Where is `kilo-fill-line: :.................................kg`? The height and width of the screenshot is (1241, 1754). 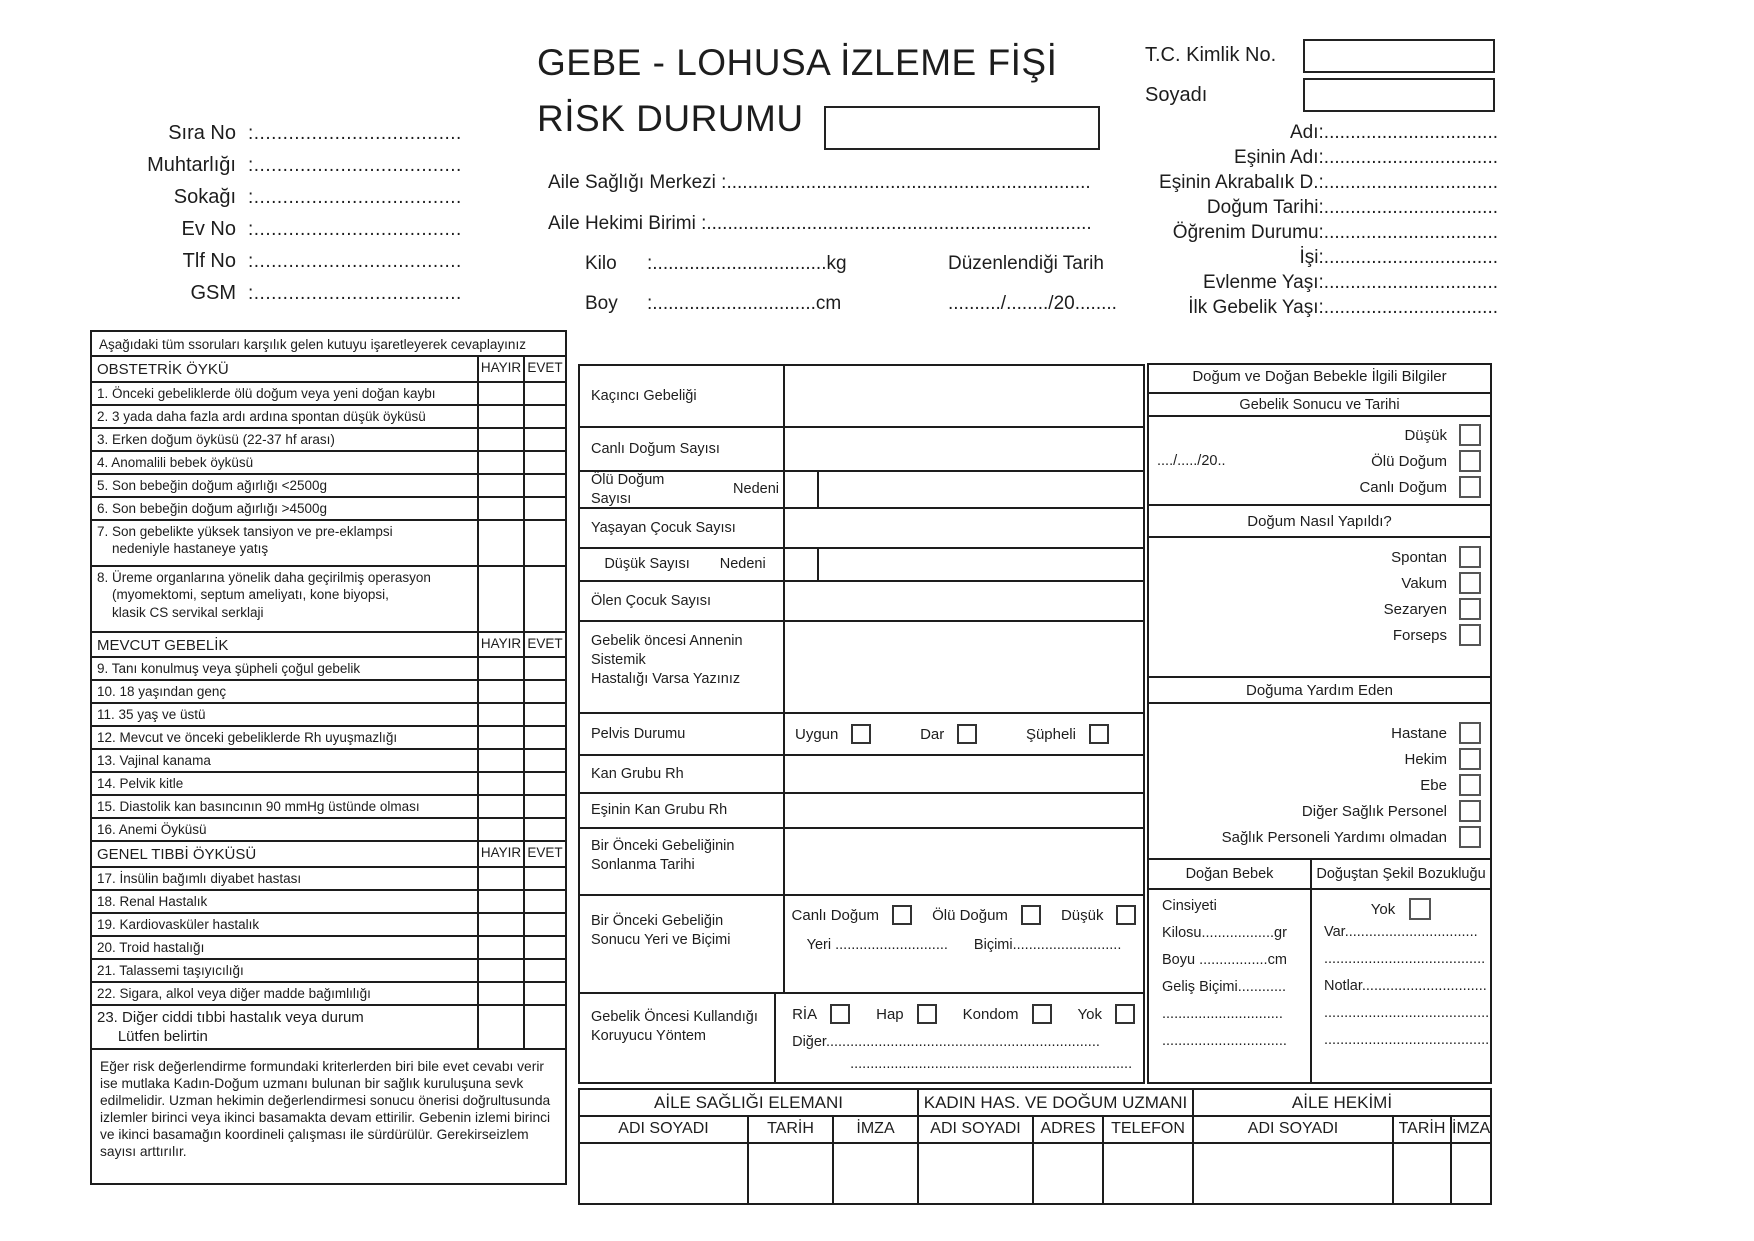 kilo-fill-line: :.................................kg is located at coordinates (747, 263).